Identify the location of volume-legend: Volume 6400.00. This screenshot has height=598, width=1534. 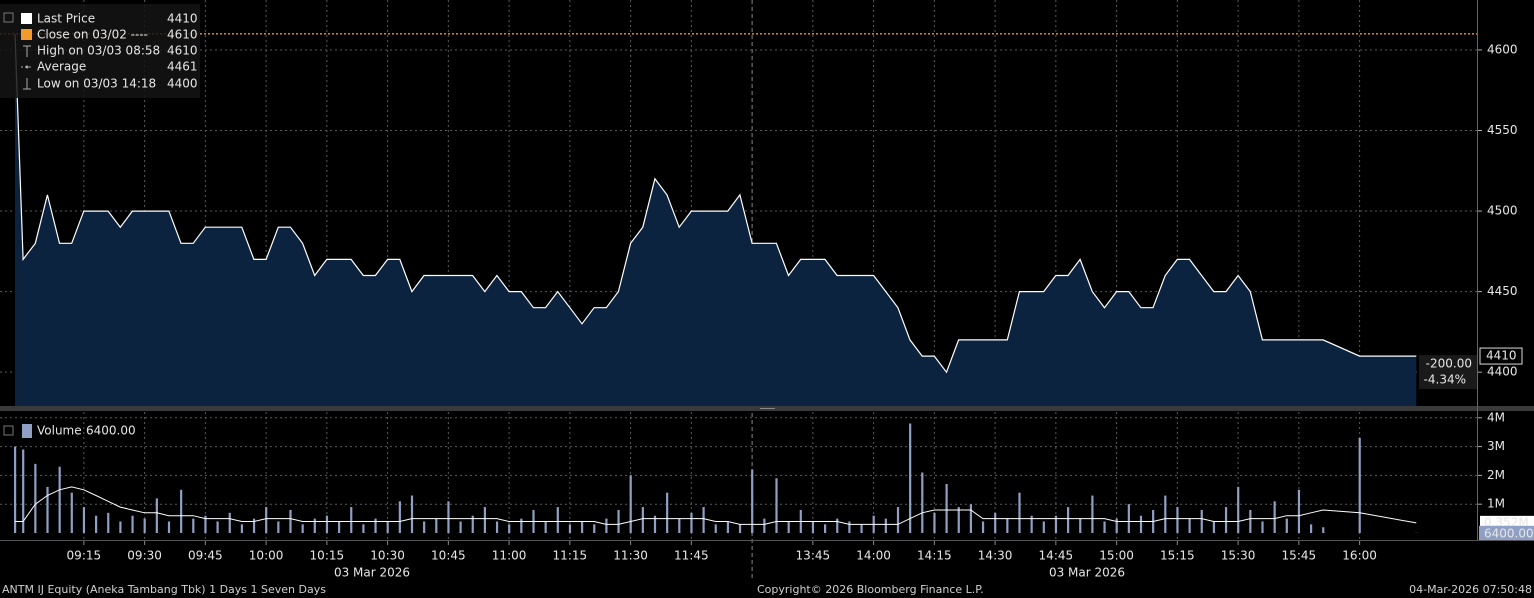
(69, 431).